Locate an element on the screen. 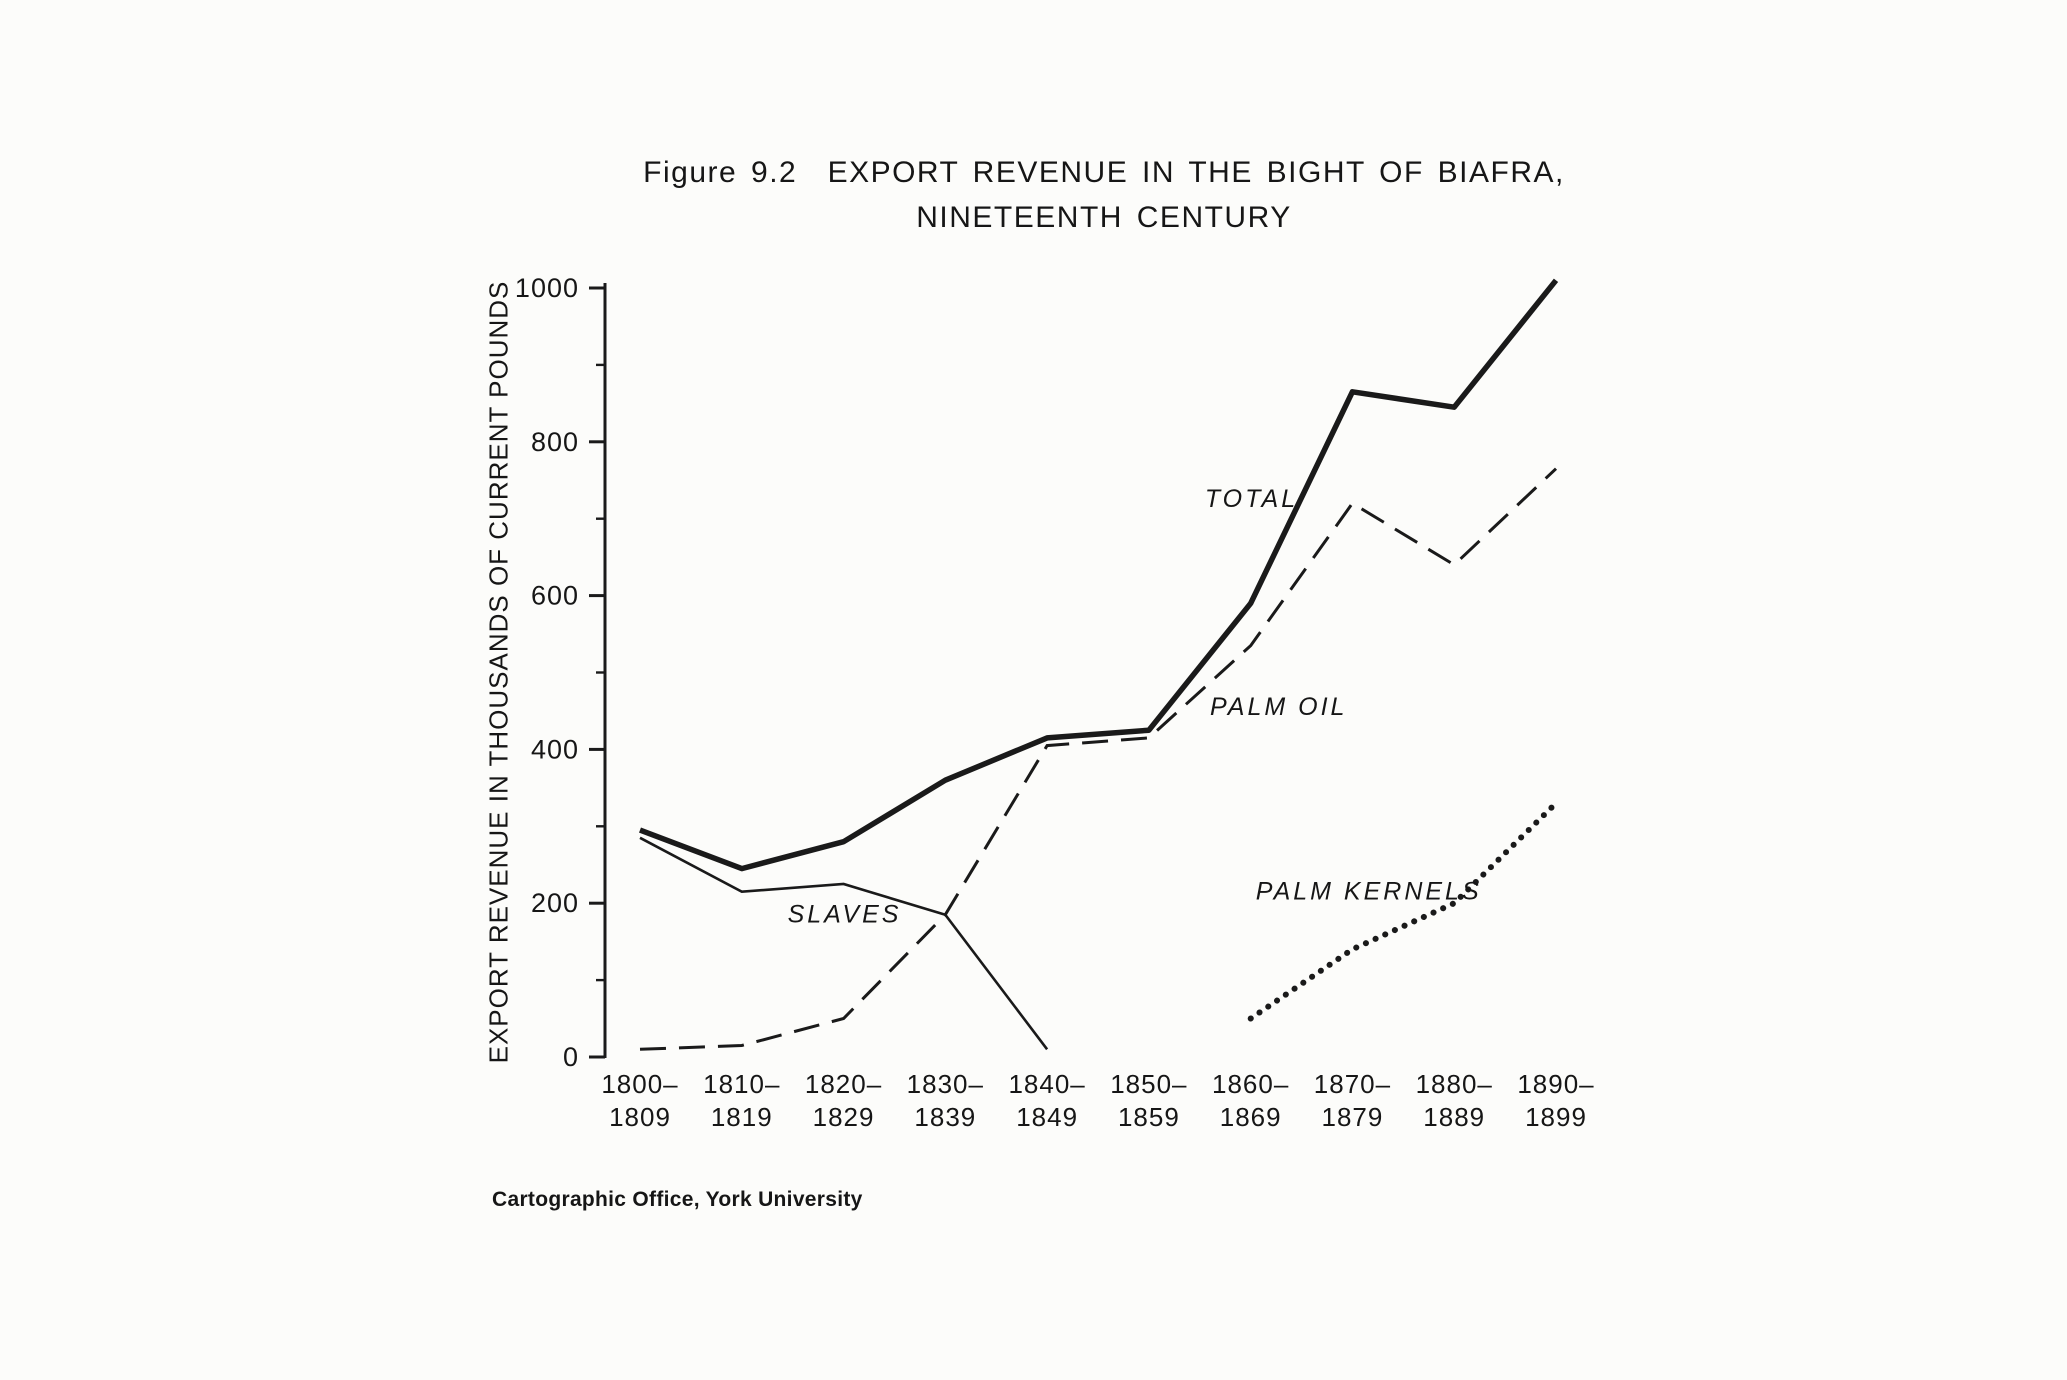 This screenshot has height=1380, width=2067. y-tick-label: 1000 is located at coordinates (547, 288).